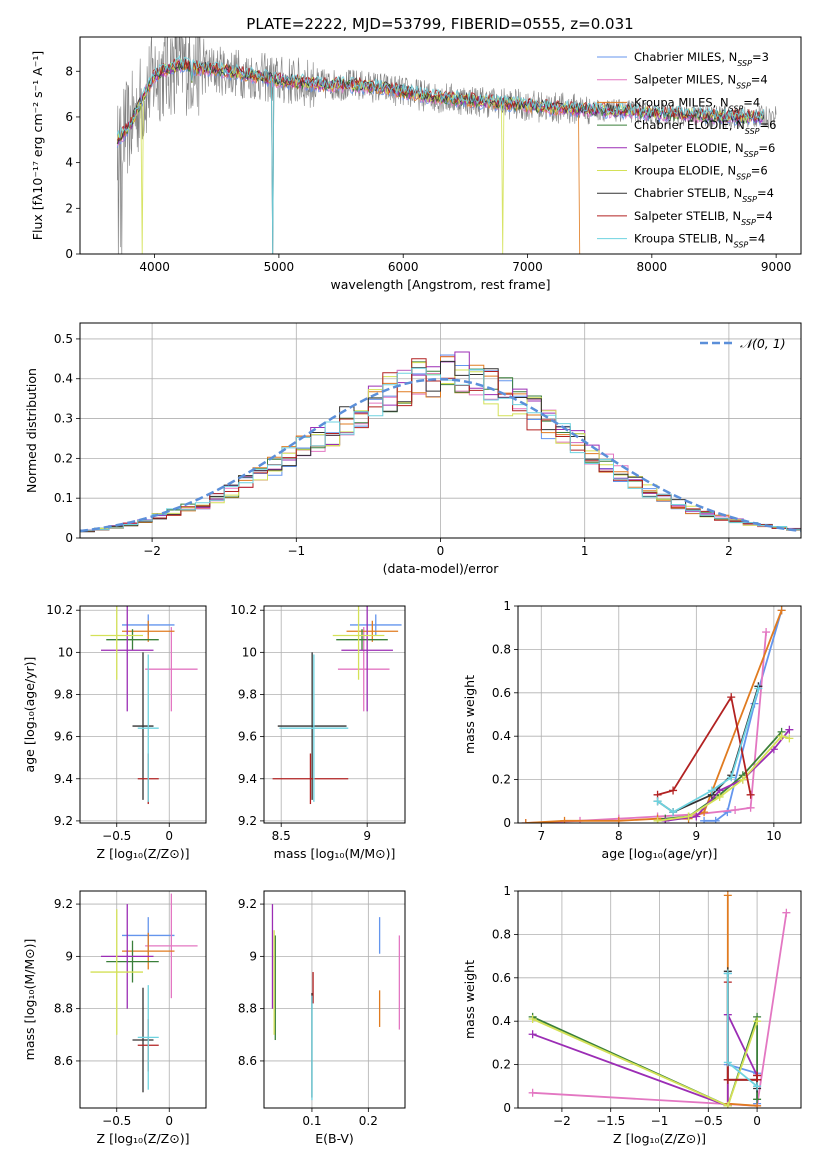  I want to click on axes-mass-vs-EBV: 0.1 0.2 8.6 8.8 9 9.2 E(B-V), so click(322, 1018).